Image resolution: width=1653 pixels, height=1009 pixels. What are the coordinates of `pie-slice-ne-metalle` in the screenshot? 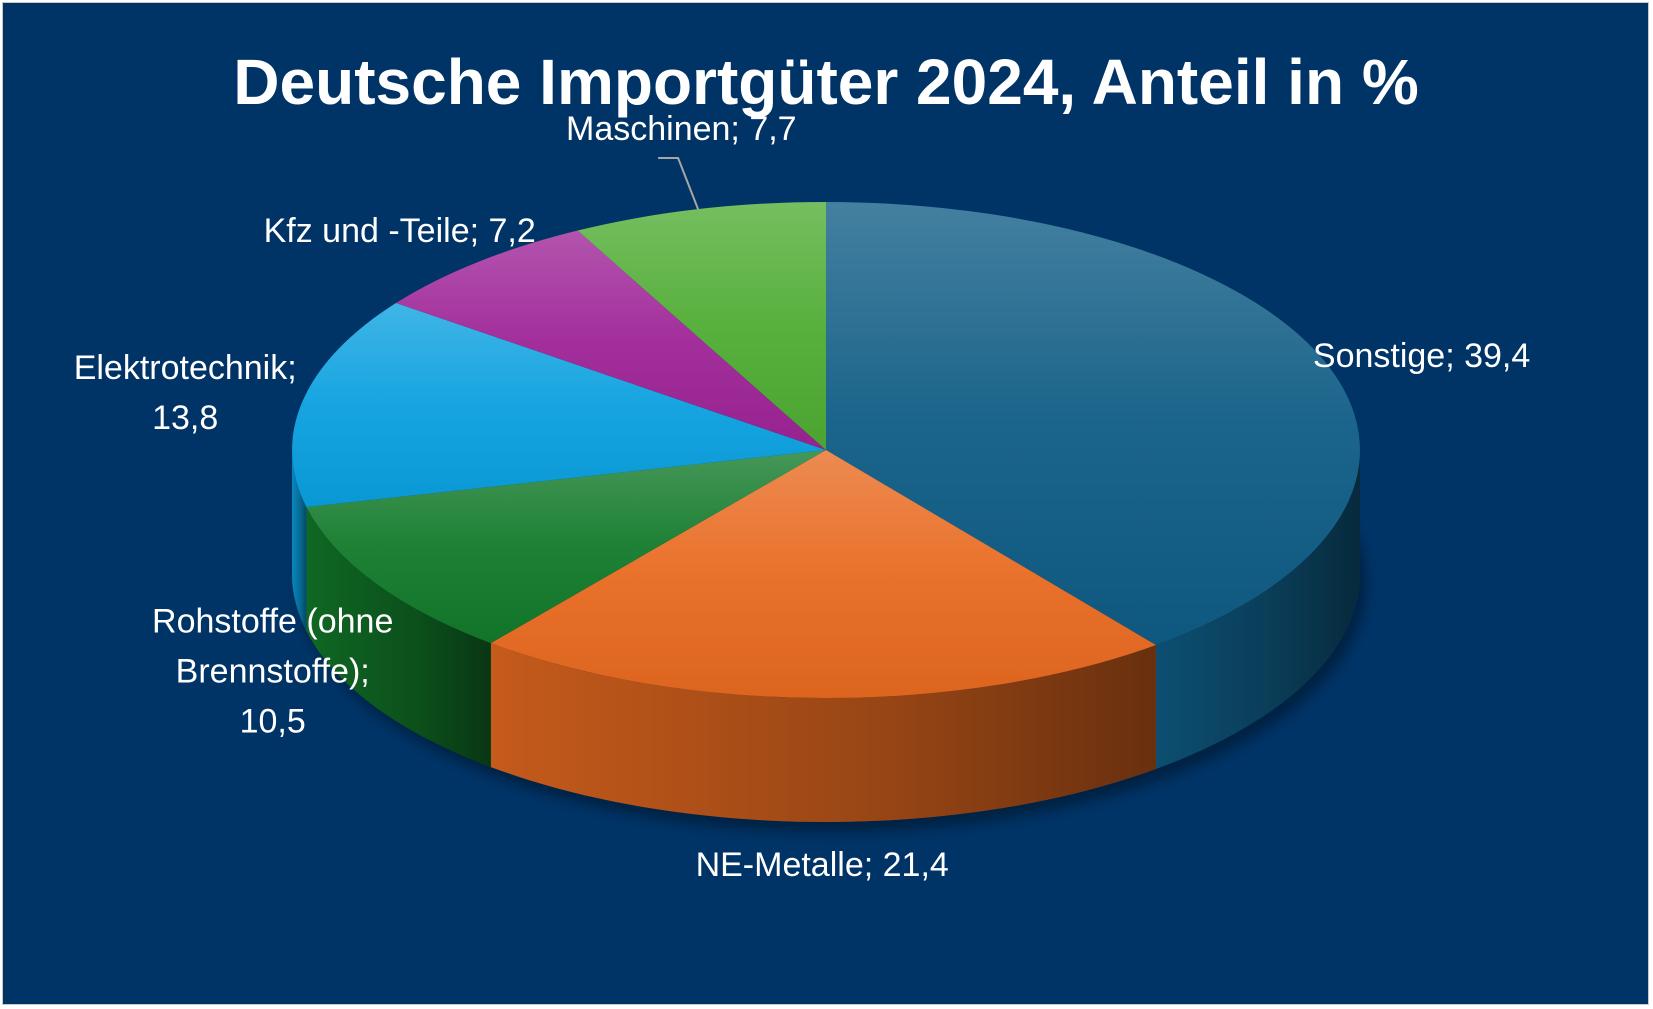 It's located at (823, 574).